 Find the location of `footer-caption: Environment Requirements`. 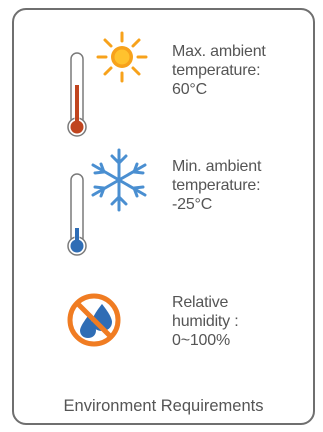

footer-caption: Environment Requirements is located at coordinates (163, 406).